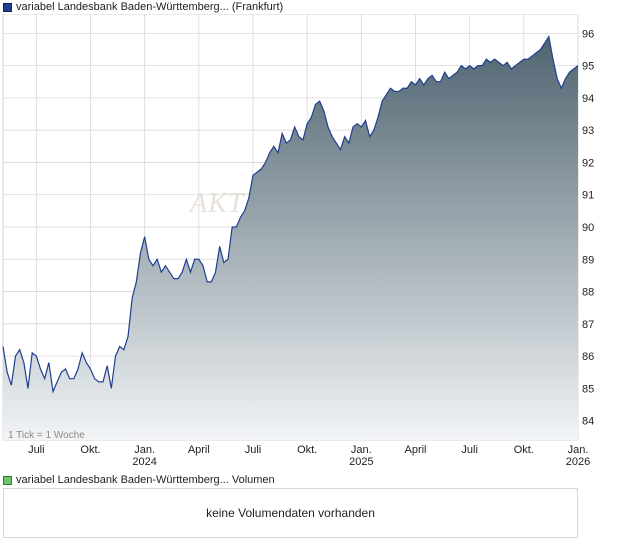  I want to click on tick-note: 1 Tick = 1 Woche, so click(46, 435).